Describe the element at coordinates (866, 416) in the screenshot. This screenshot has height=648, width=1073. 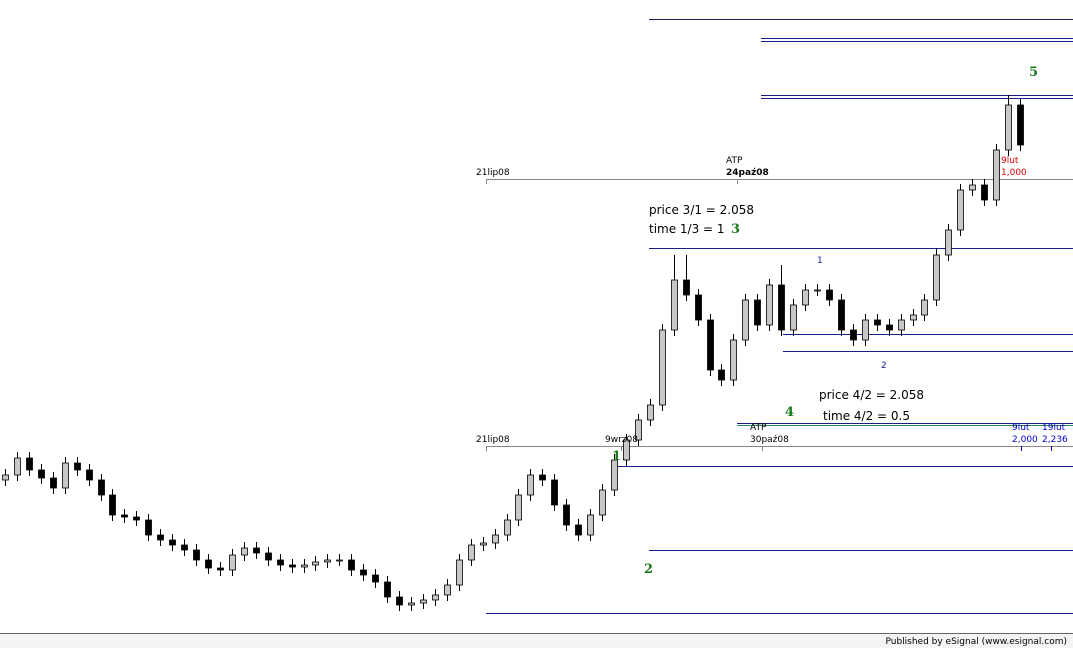
I see `annotation: time 4/2 = 0.5` at that location.